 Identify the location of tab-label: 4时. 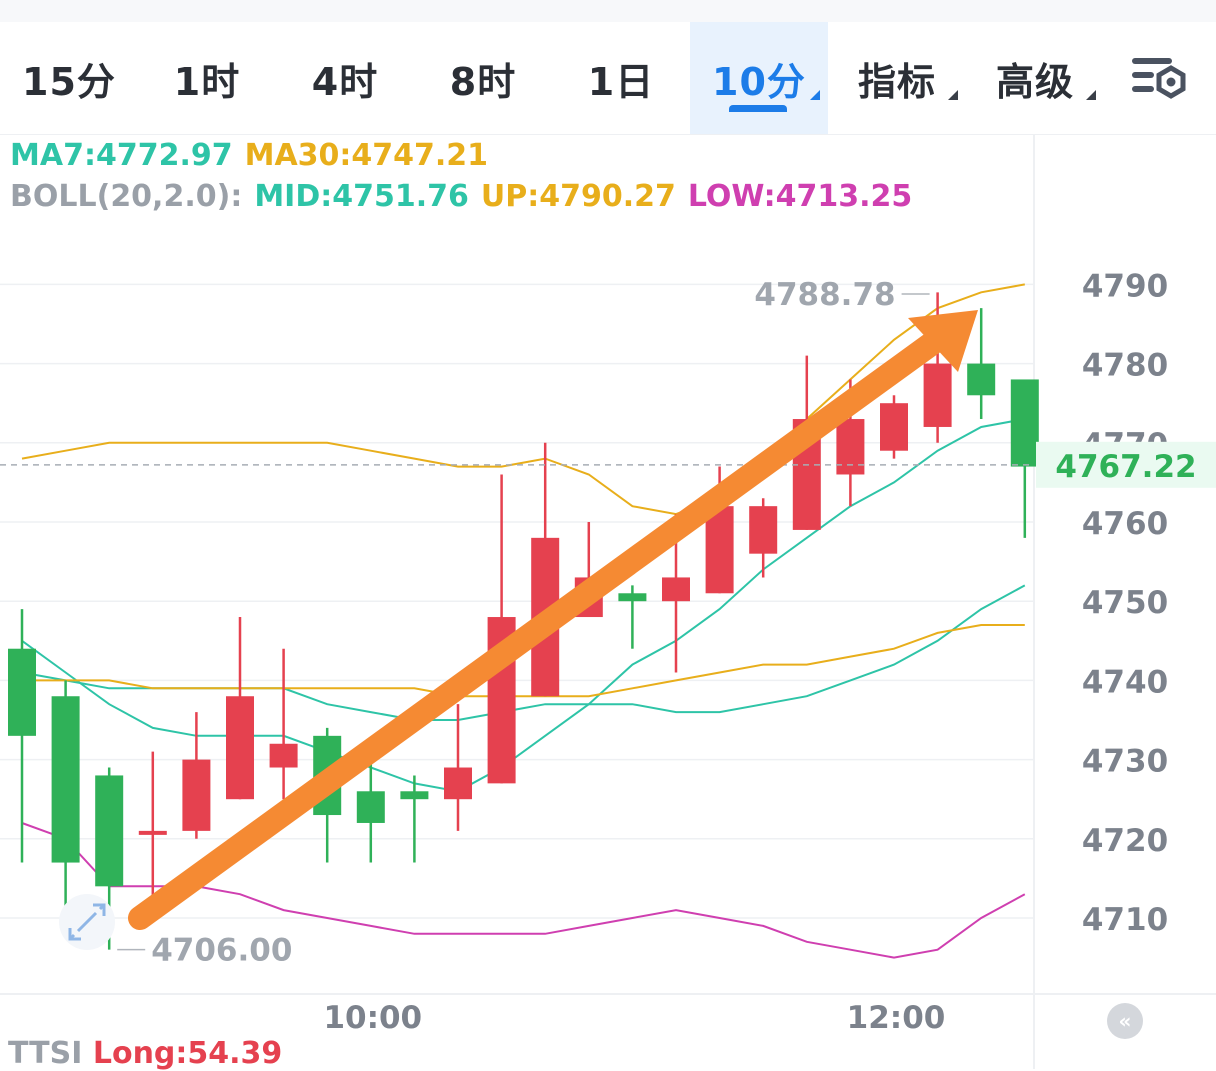
(345, 81).